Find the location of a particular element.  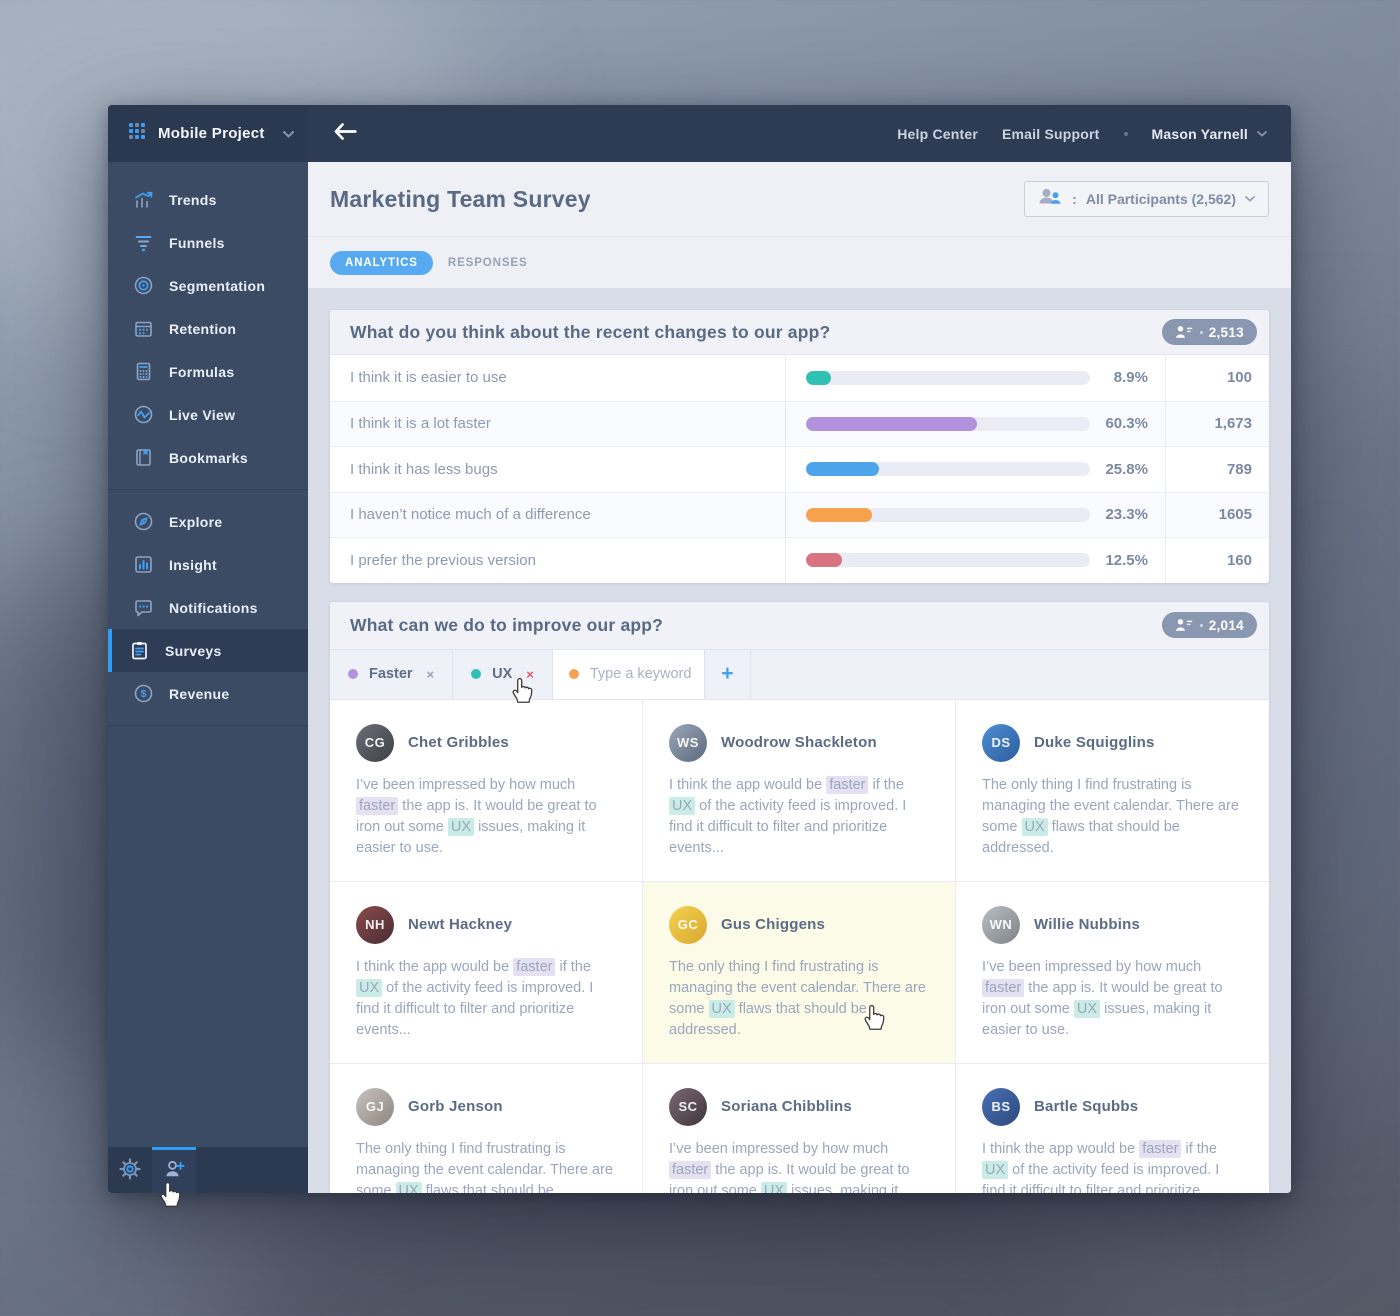

add-keyword-button: + is located at coordinates (728, 674).